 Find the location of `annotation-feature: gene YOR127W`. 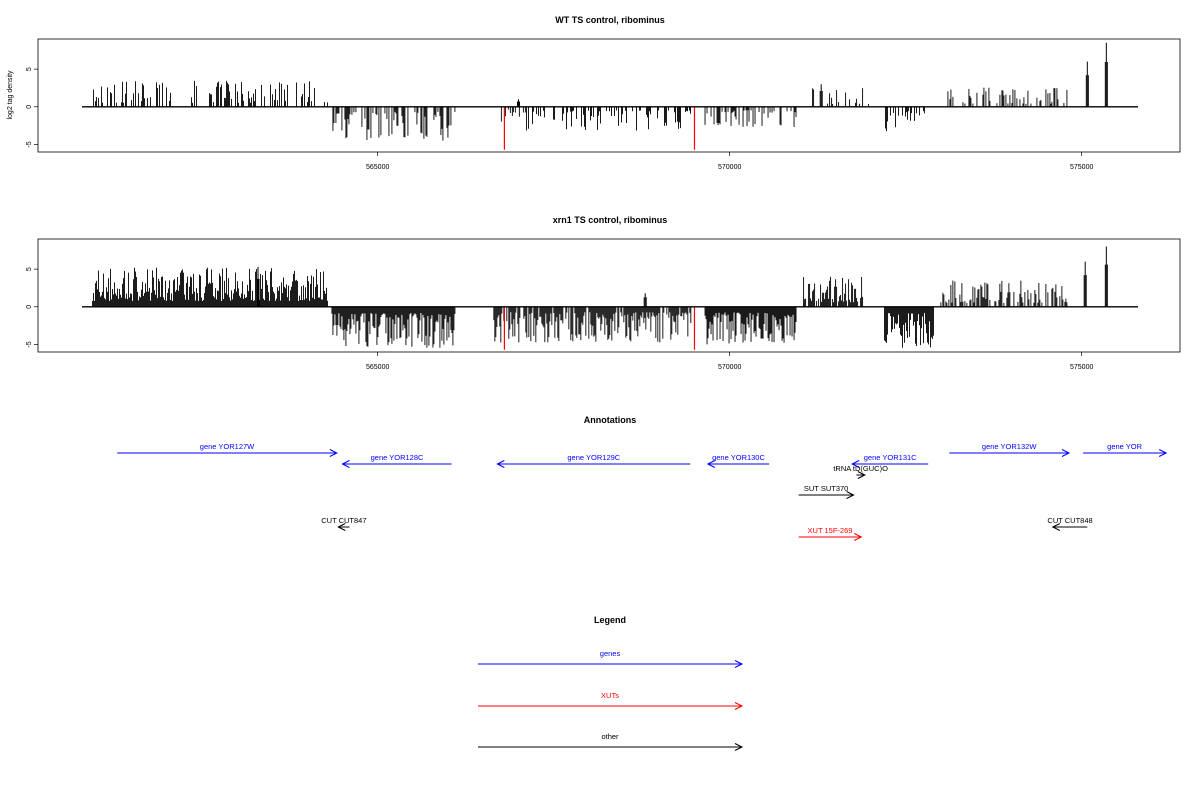

annotation-feature: gene YOR127W is located at coordinates (227, 449).